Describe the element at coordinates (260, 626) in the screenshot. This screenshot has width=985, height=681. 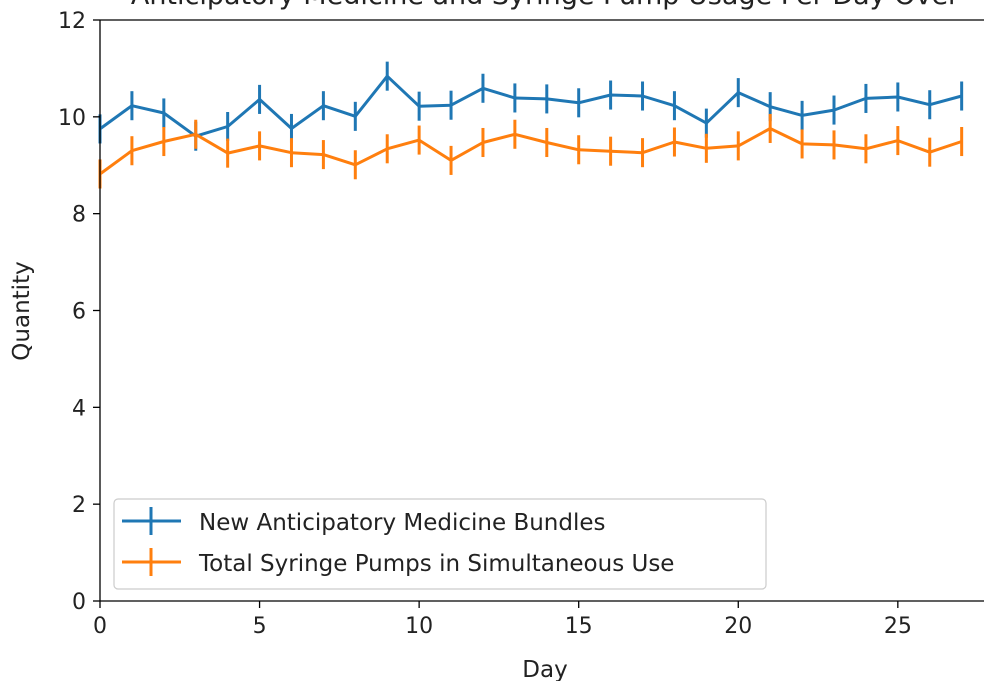
I see `x-tick-label: 5` at that location.